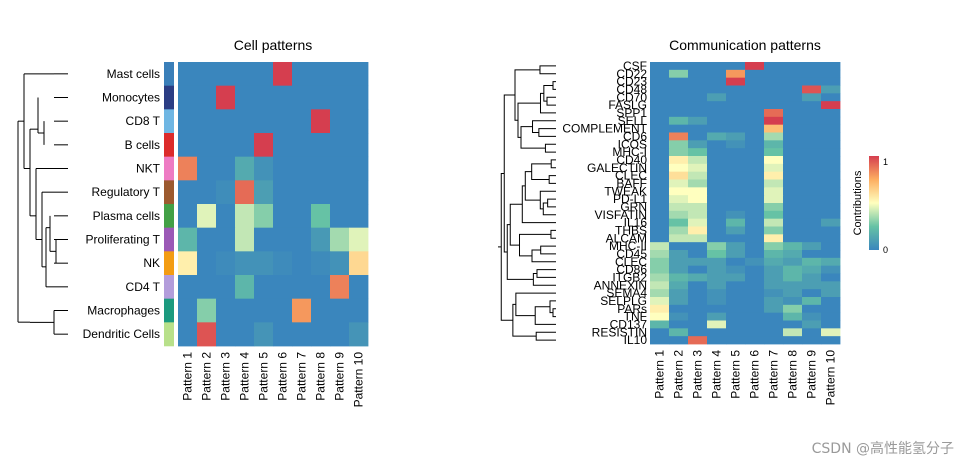 The height and width of the screenshot is (466, 968). Describe the element at coordinates (621, 215) in the screenshot. I see `row-label: VISFATIN` at that location.